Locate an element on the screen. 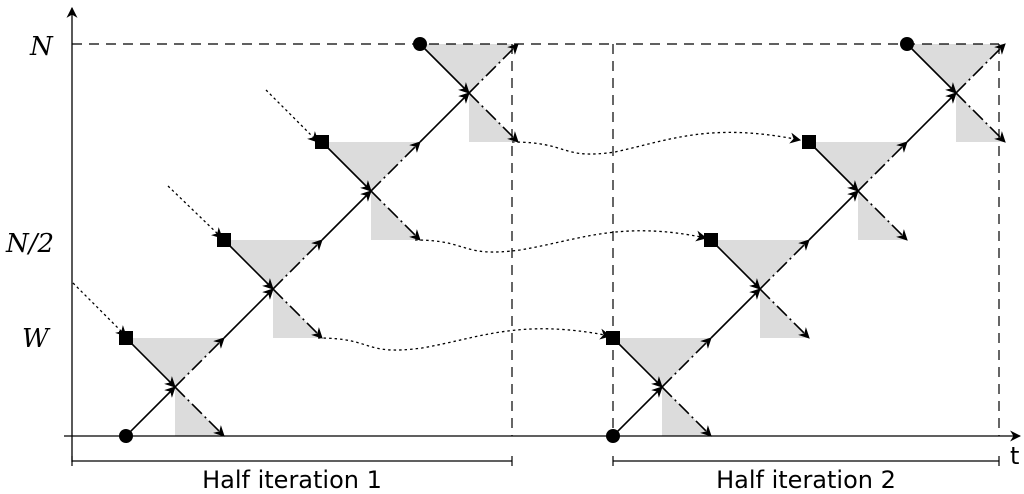  caption-half-iteration-2: Half iteration 2 is located at coordinates (806, 480).